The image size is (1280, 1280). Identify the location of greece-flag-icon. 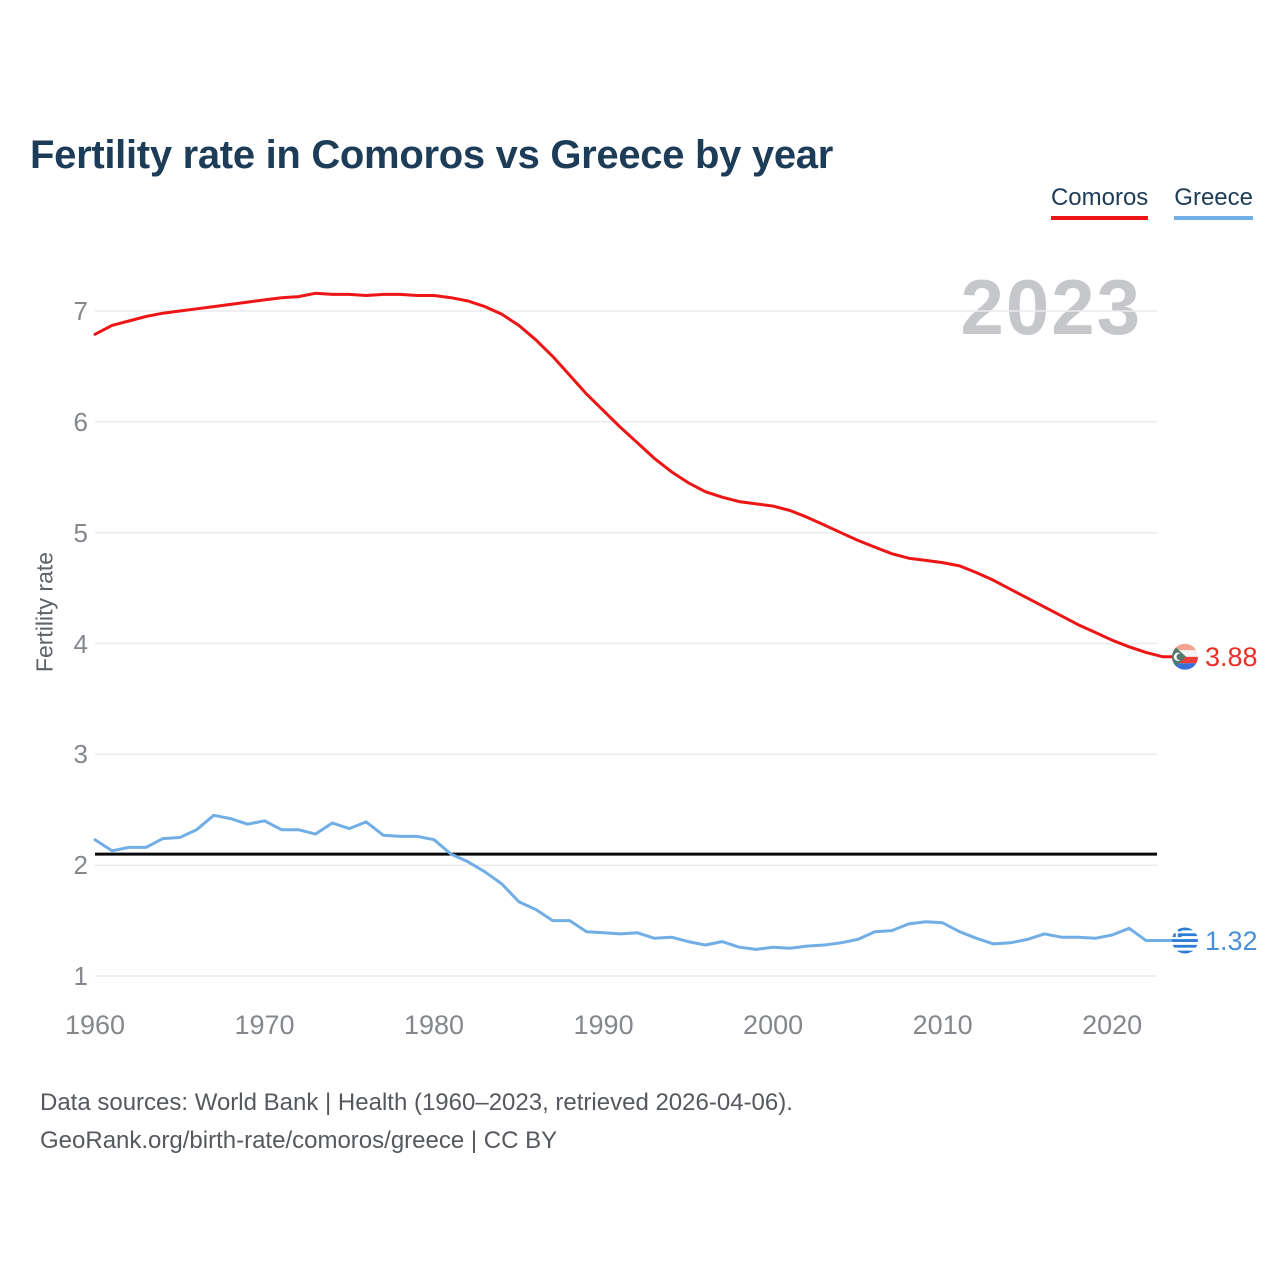
(1185, 940).